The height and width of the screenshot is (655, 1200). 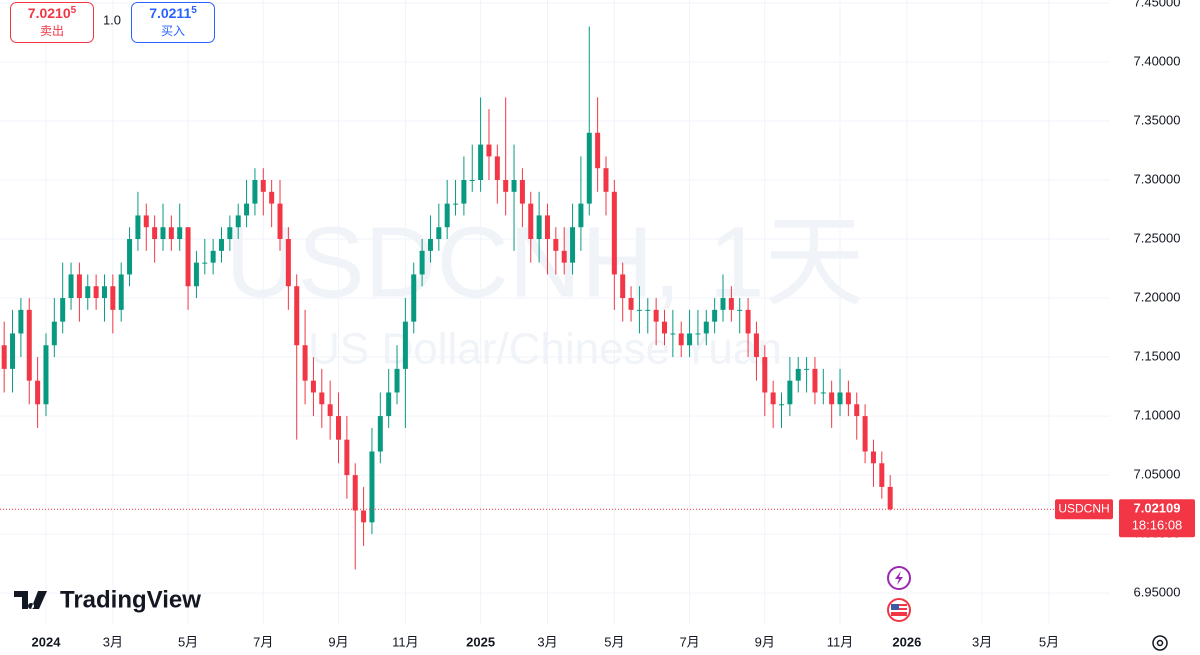 What do you see at coordinates (1157, 525) in the screenshot?
I see `countdown: 18:16:08` at bounding box center [1157, 525].